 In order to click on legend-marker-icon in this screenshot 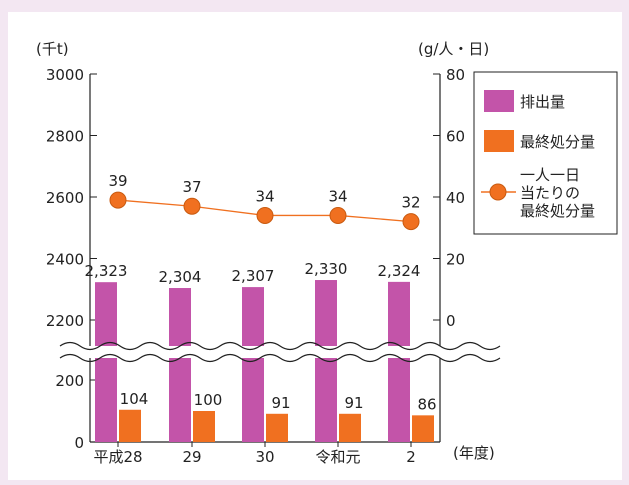, I will do `click(498, 192)`.